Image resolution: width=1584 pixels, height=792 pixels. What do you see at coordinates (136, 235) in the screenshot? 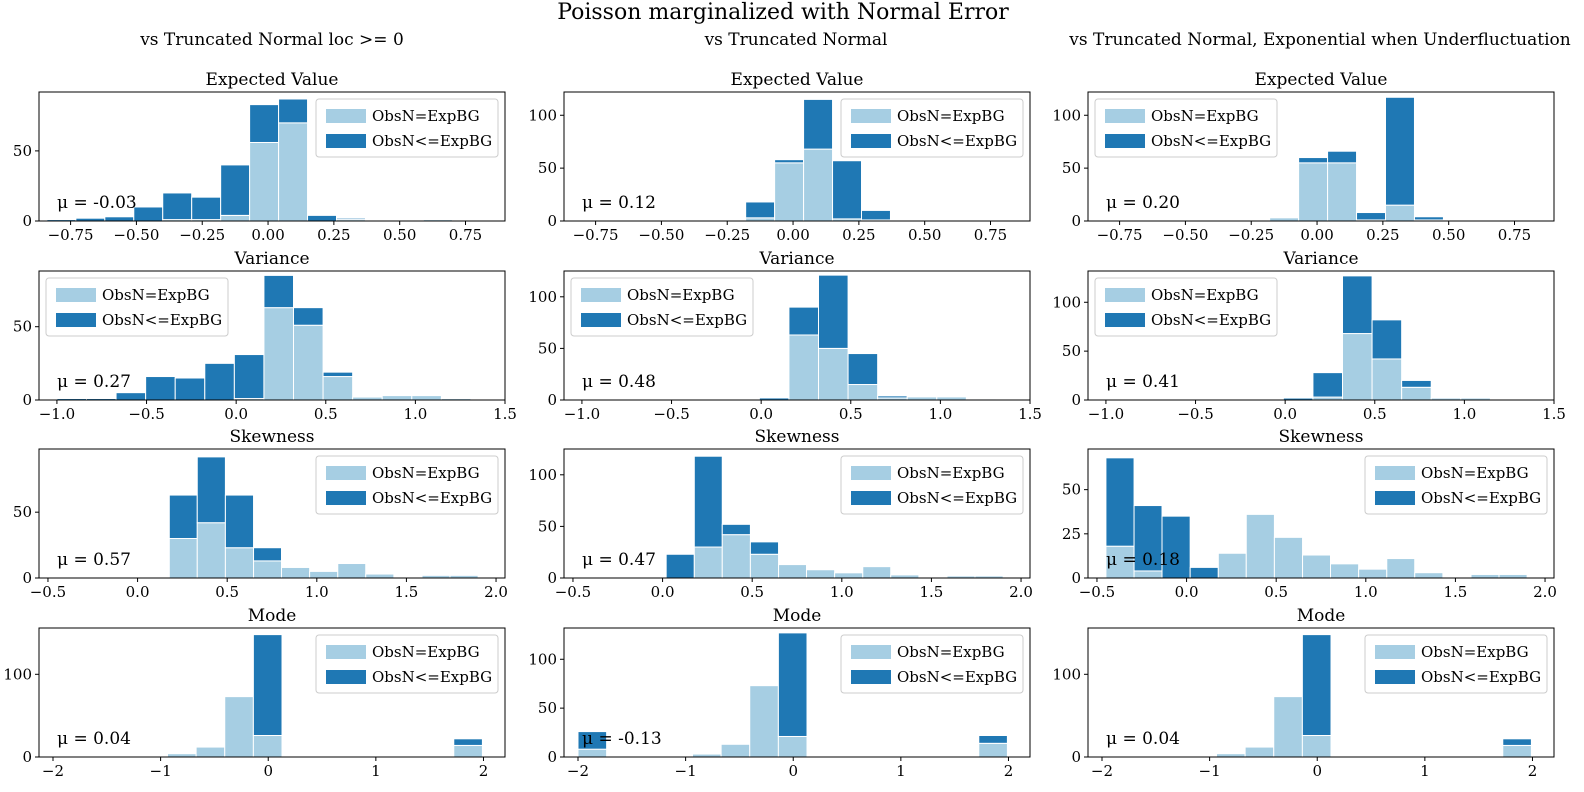
I see `x-tick-label: −0.50` at bounding box center [136, 235].